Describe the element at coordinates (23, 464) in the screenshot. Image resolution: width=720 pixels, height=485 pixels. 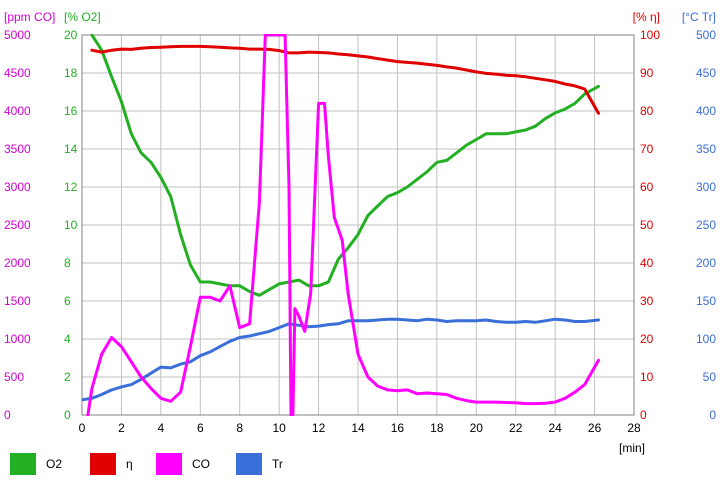
I see `legend-swatch-o2` at that location.